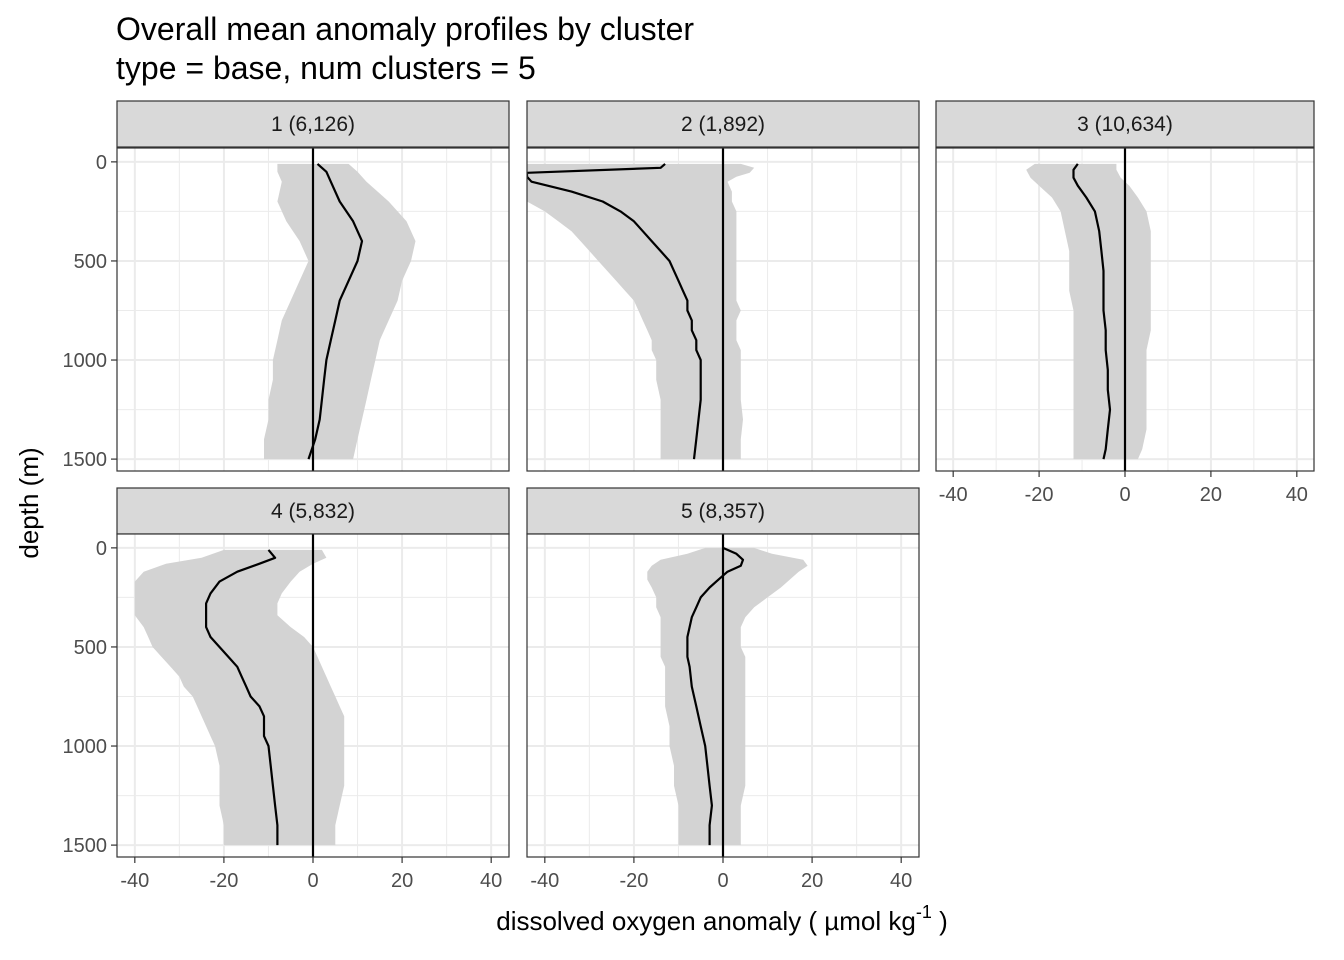 This screenshot has width=1344, height=960. I want to click on panel-strip-label: 5 (8,357), so click(723, 511).